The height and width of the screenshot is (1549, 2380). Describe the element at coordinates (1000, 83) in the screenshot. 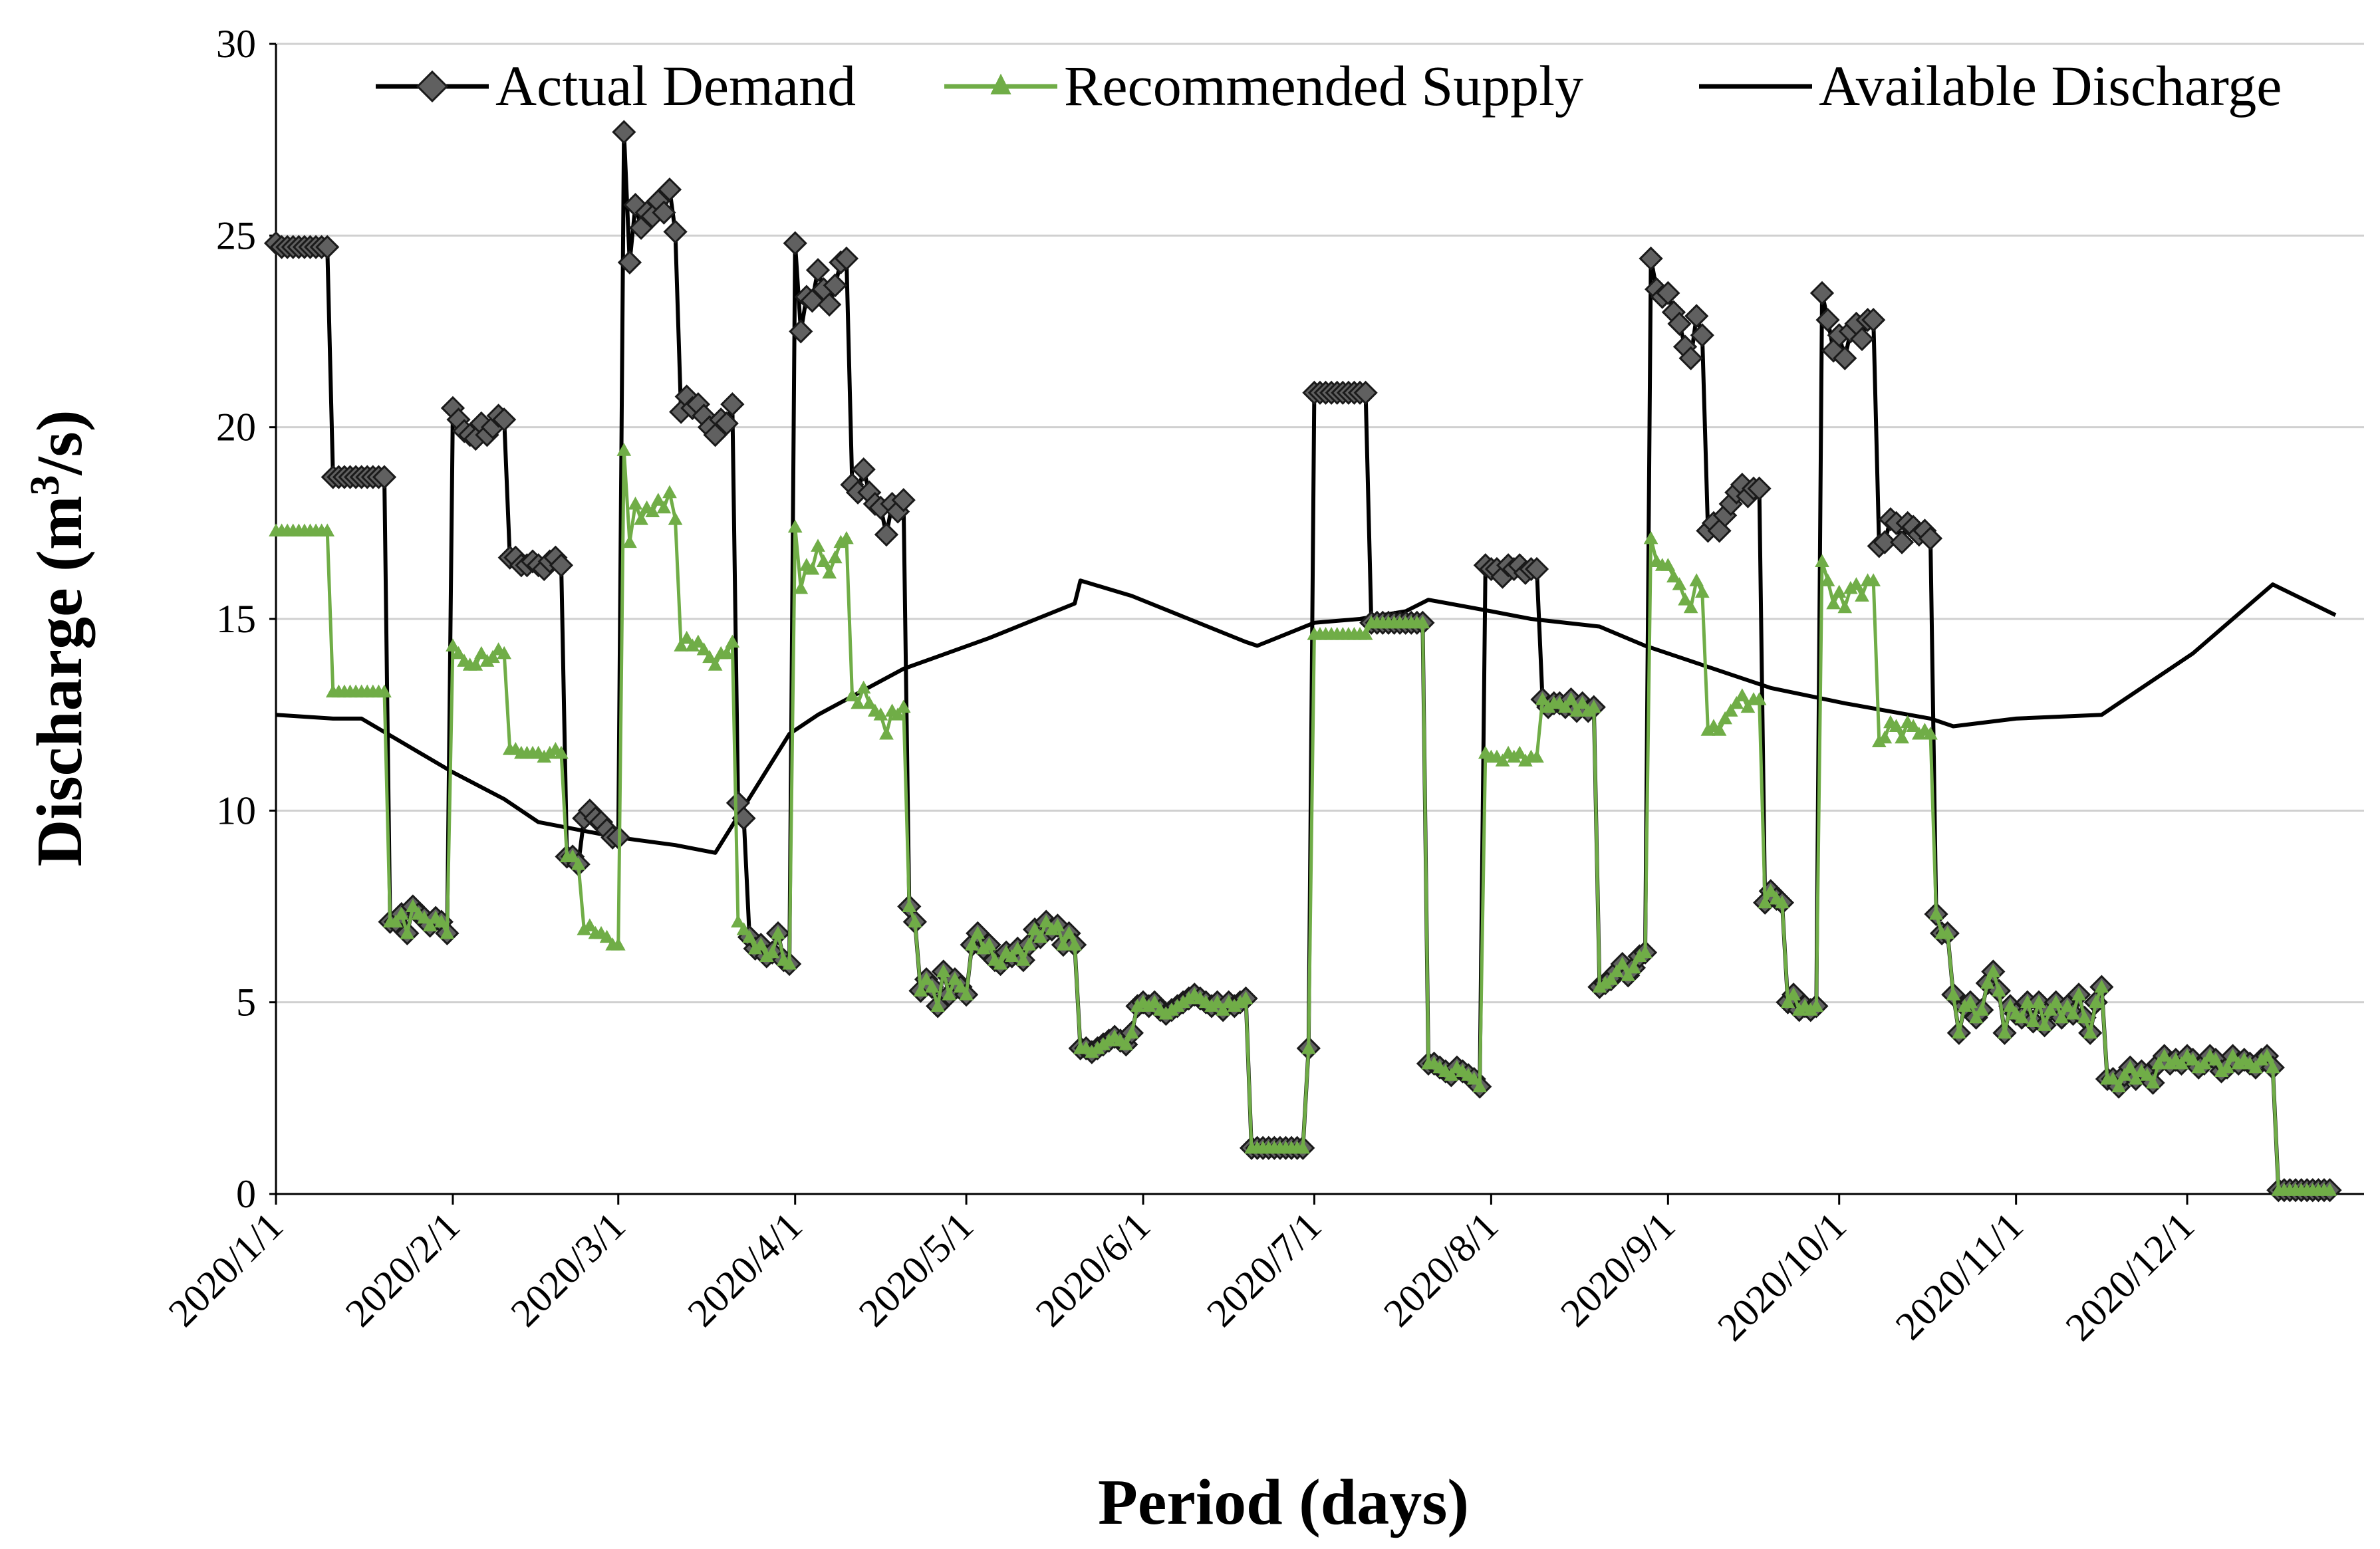

I see `legend-marker-recommended-supply` at that location.